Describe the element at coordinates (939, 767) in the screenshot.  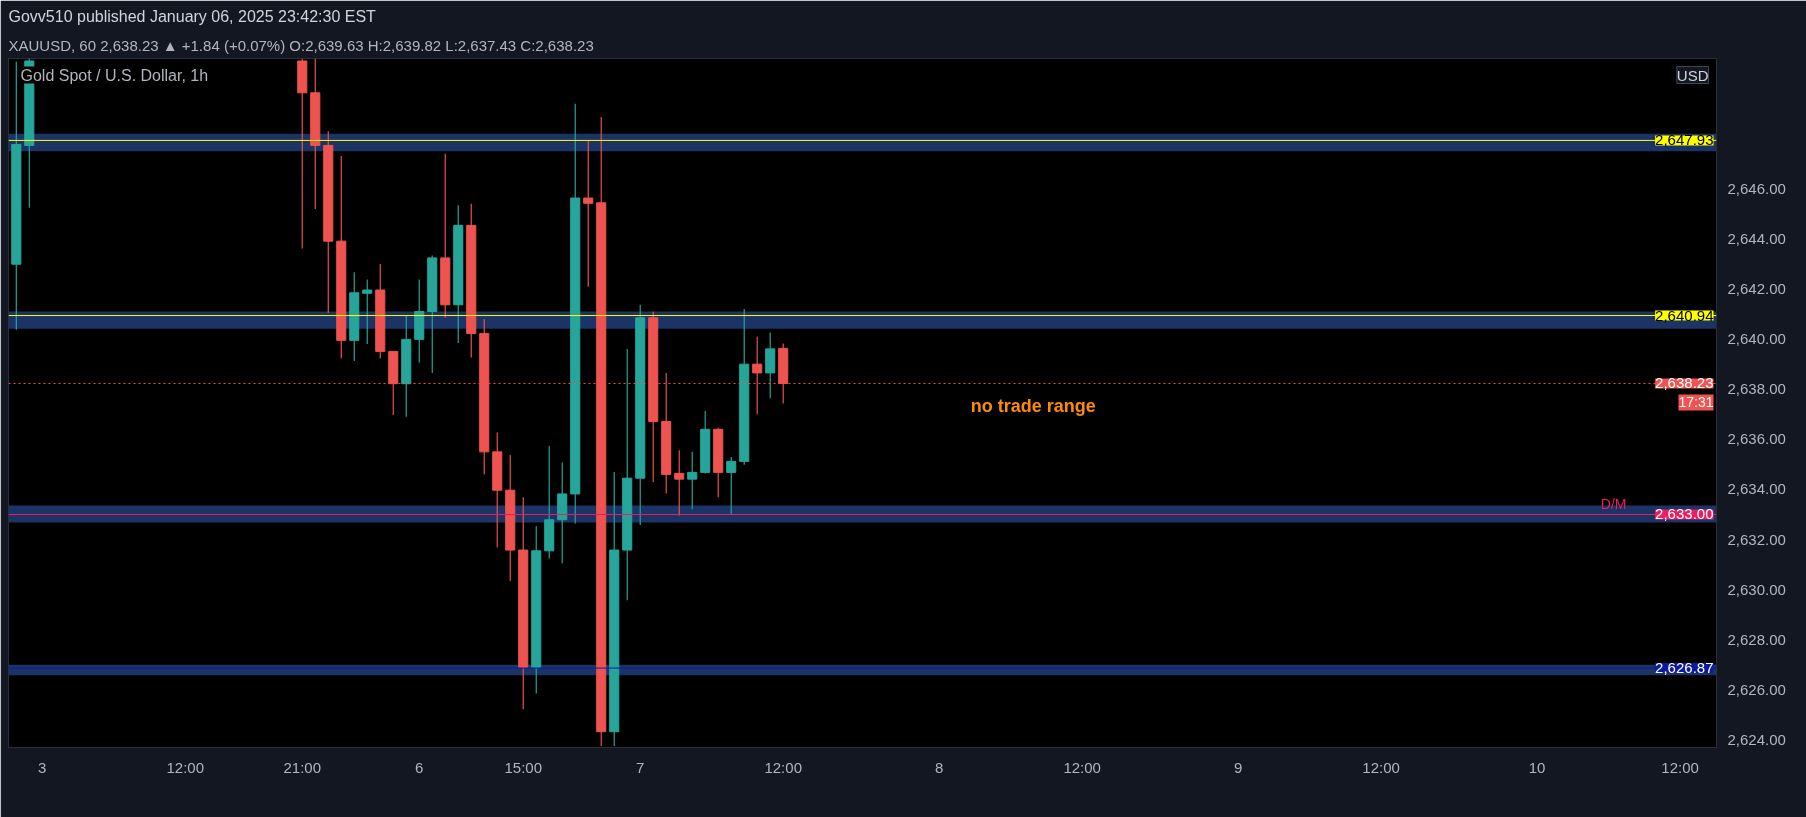
I see `x-tick-label: 8` at that location.